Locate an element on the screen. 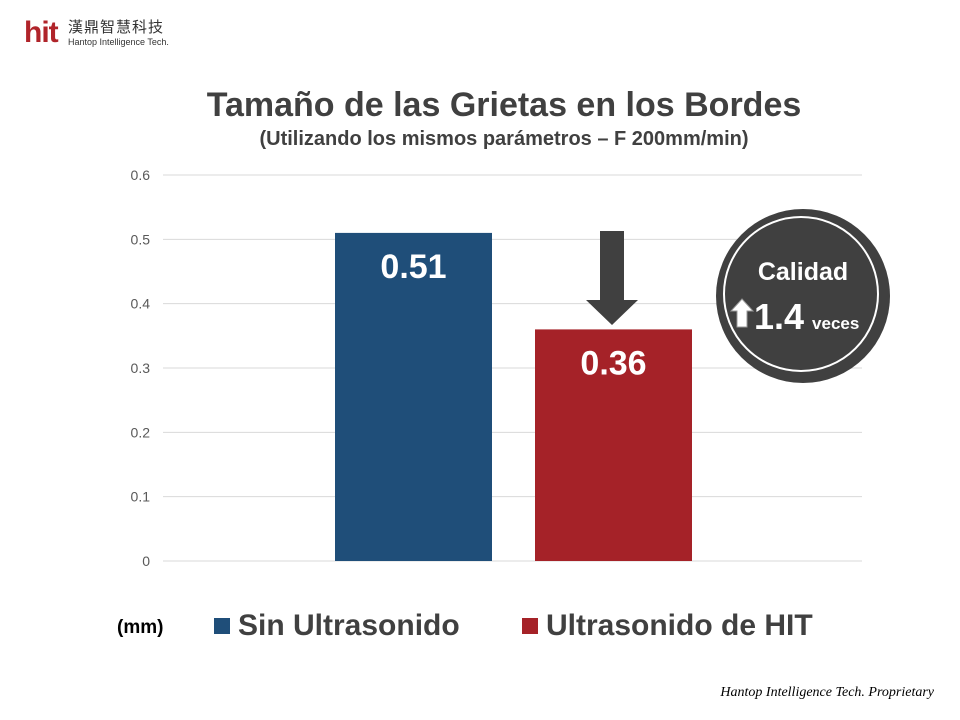  y-tick-label: 0.1 is located at coordinates (141, 497).